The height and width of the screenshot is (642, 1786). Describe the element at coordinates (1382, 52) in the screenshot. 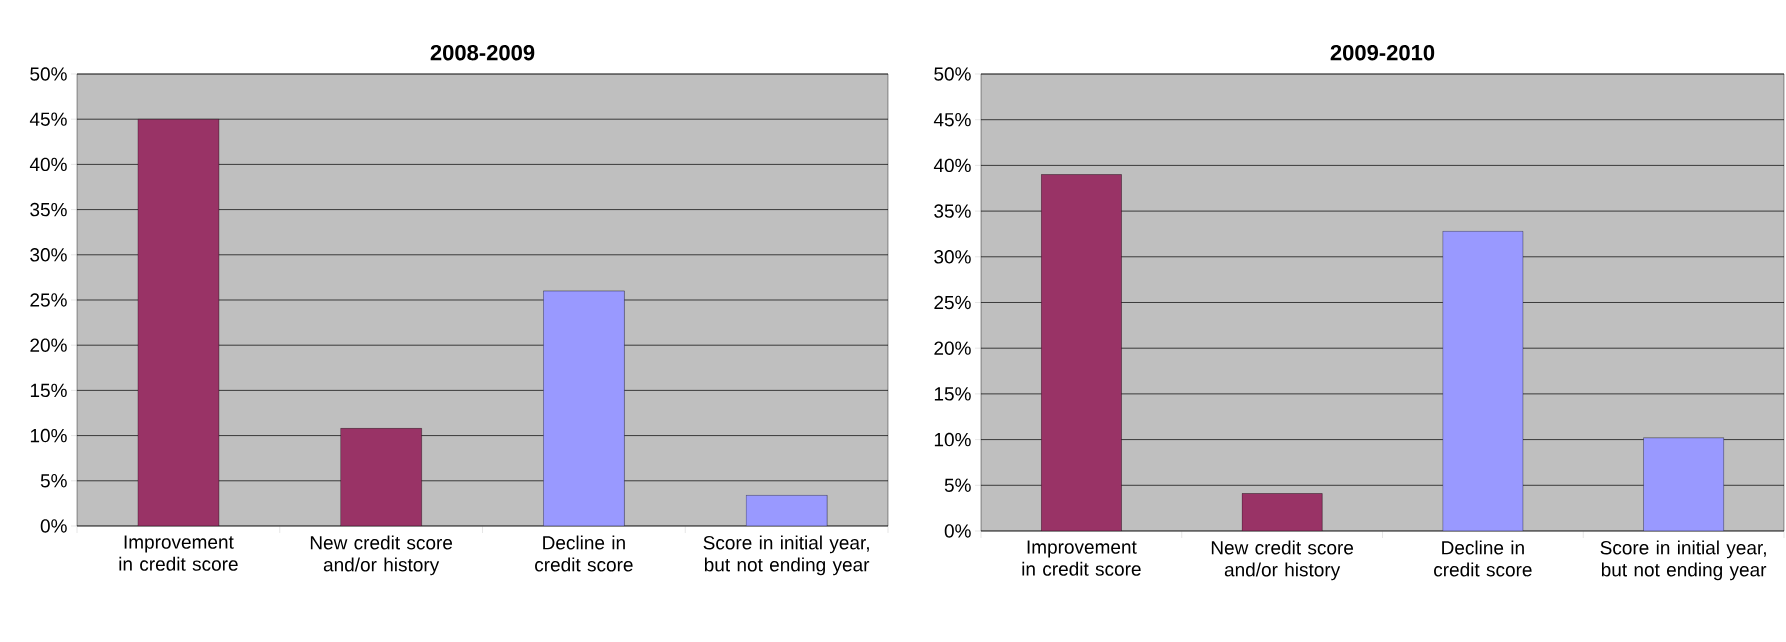

I see `chart-title: 2009-2010` at that location.